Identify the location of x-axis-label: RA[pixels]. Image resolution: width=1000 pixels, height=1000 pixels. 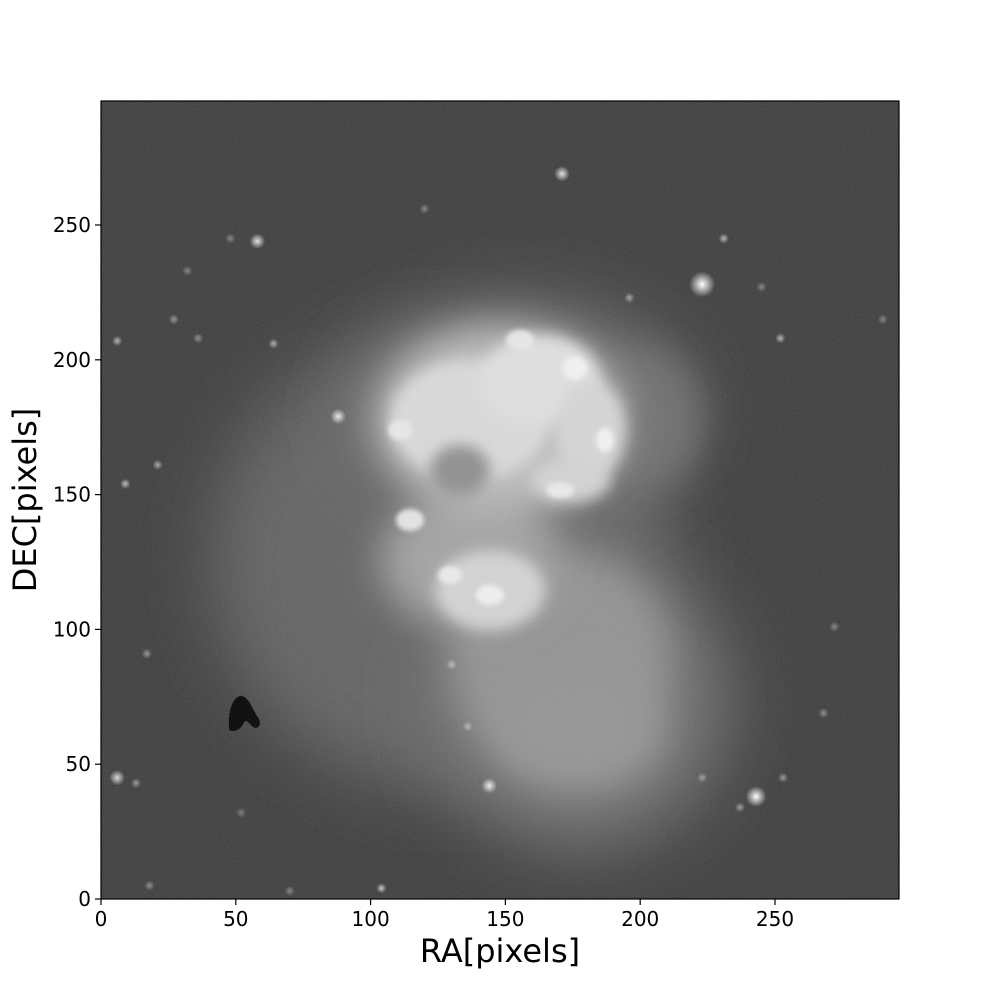
(500, 951).